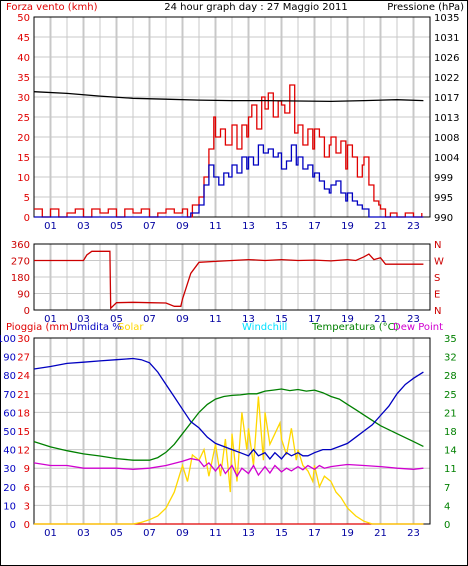 The width and height of the screenshot is (468, 566). What do you see at coordinates (27, 218) in the screenshot?
I see `wind-tick-label: 0` at bounding box center [27, 218].